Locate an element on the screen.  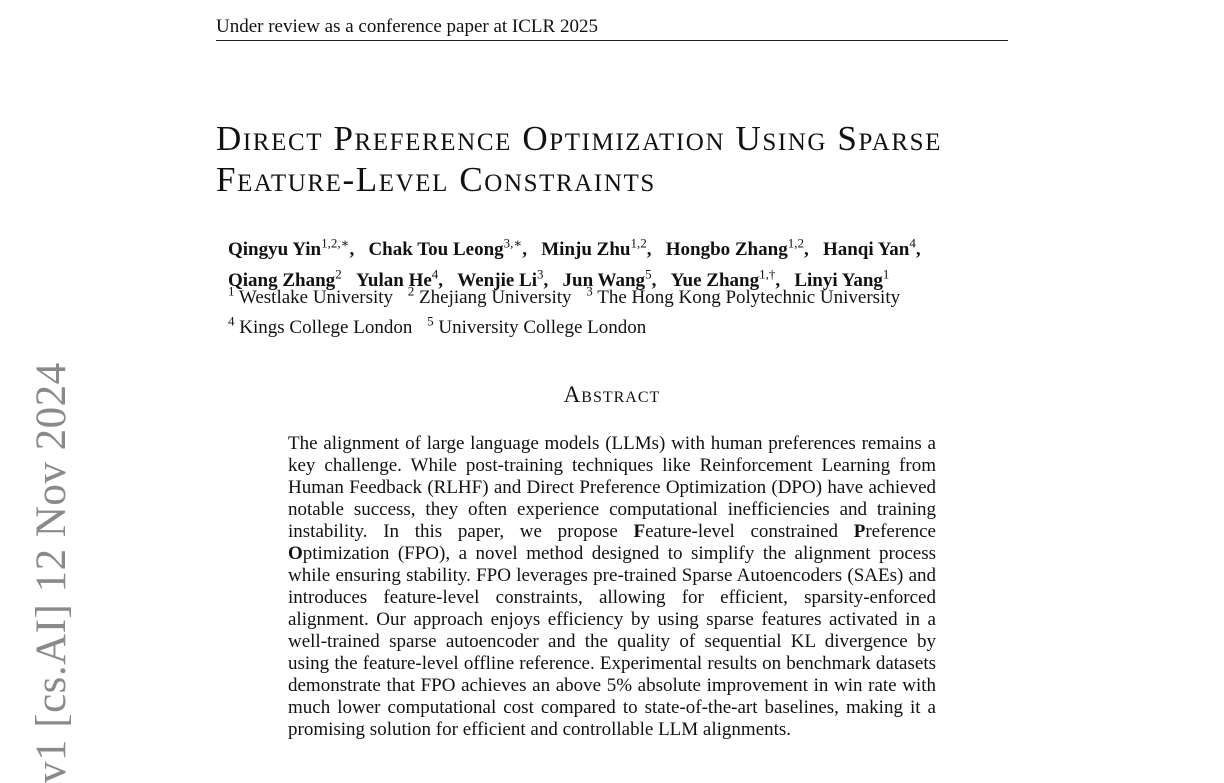
author: Qiang Zhang2 is located at coordinates (285, 278).